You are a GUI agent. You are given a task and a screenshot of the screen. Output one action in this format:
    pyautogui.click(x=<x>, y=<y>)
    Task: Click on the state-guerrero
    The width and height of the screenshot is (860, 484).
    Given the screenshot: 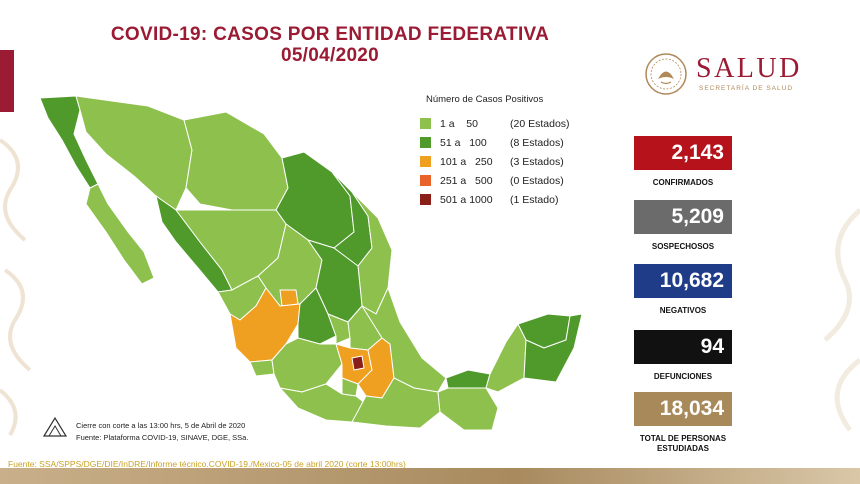 What is the action you would take?
    pyautogui.click(x=323, y=403)
    